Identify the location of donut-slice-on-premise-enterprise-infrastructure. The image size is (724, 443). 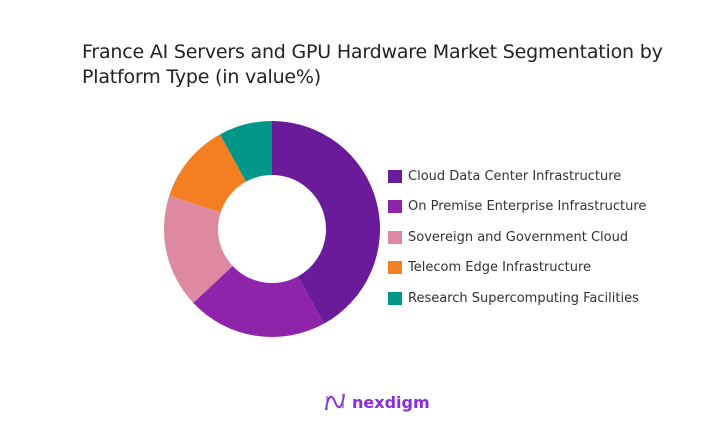
(259, 301).